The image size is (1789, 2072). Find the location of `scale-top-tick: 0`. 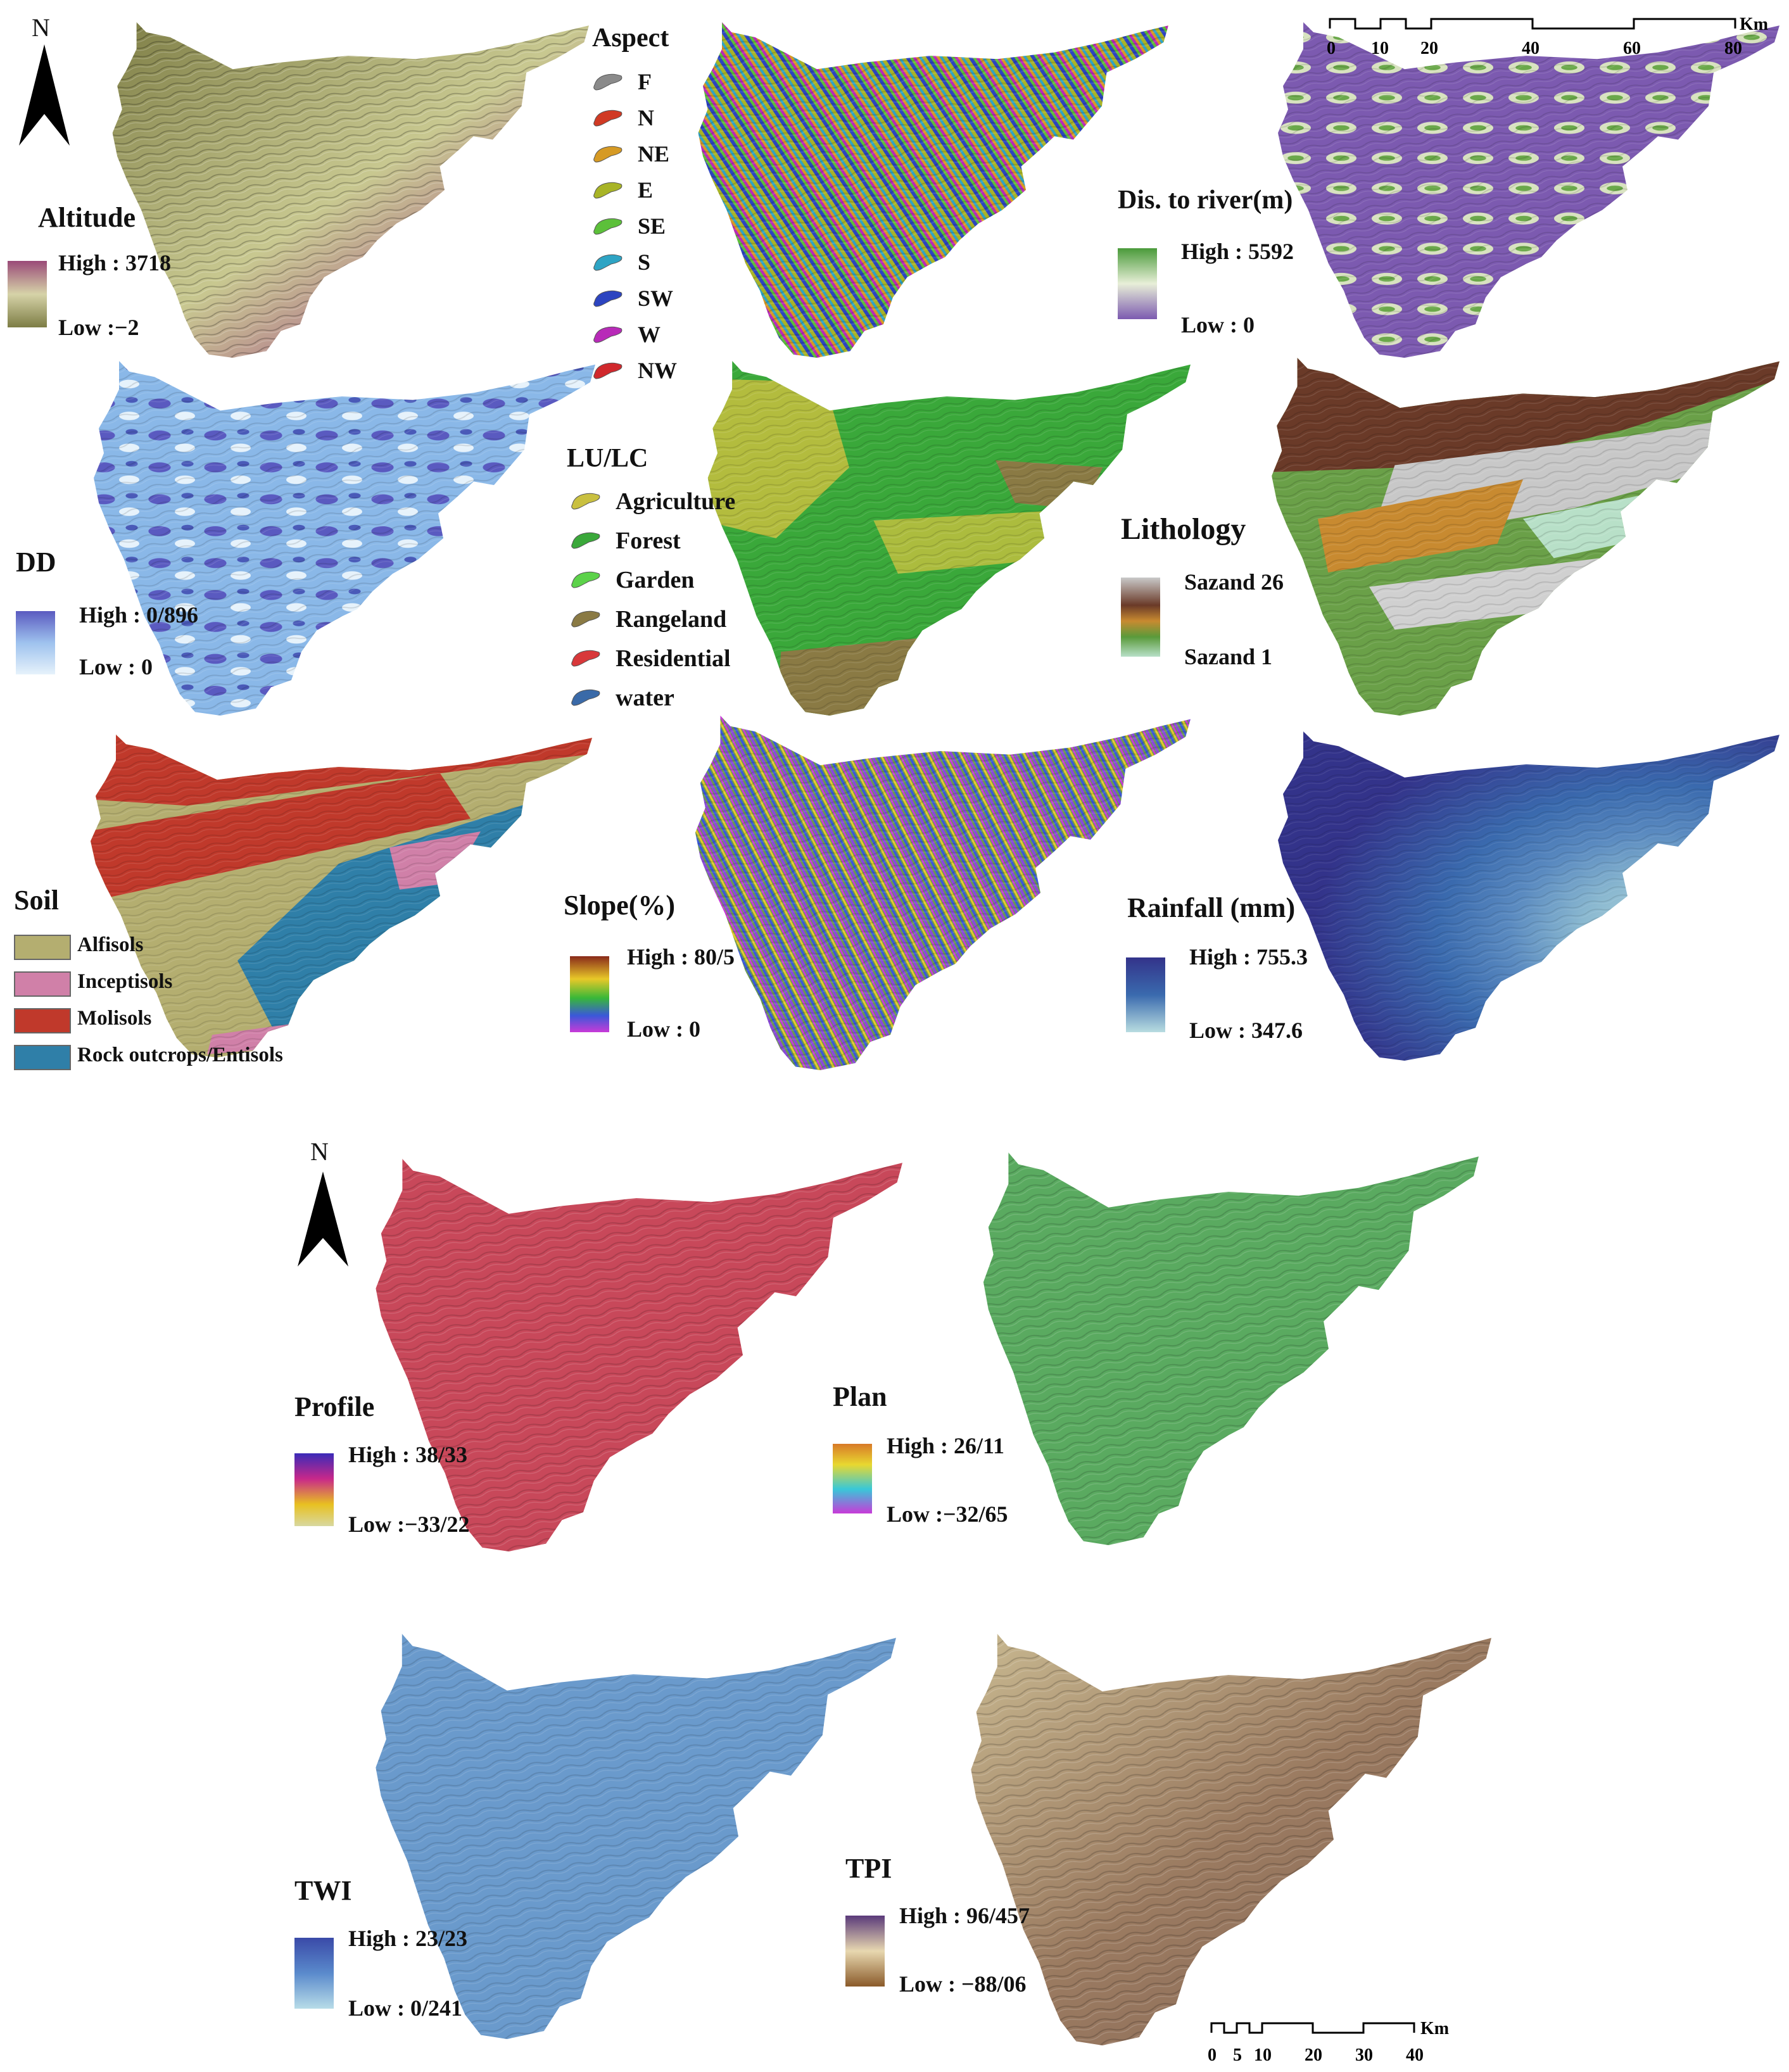

scale-top-tick: 0 is located at coordinates (1331, 48).